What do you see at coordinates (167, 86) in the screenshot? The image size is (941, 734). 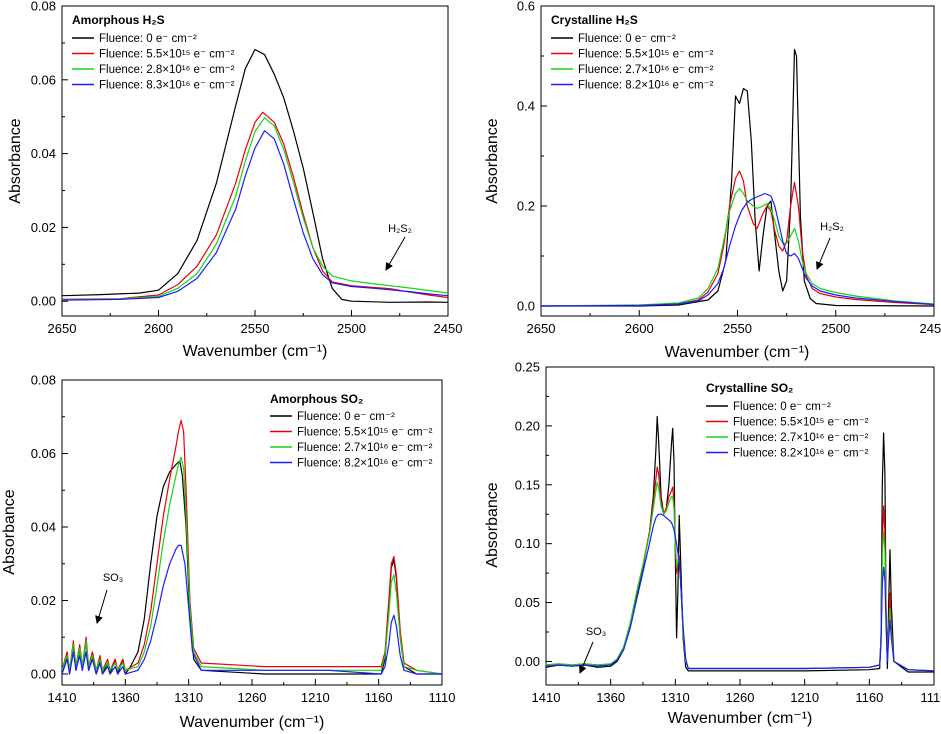 I see `legend-label: Fluence: 8.3×10¹⁶ e⁻ cm⁻²` at bounding box center [167, 86].